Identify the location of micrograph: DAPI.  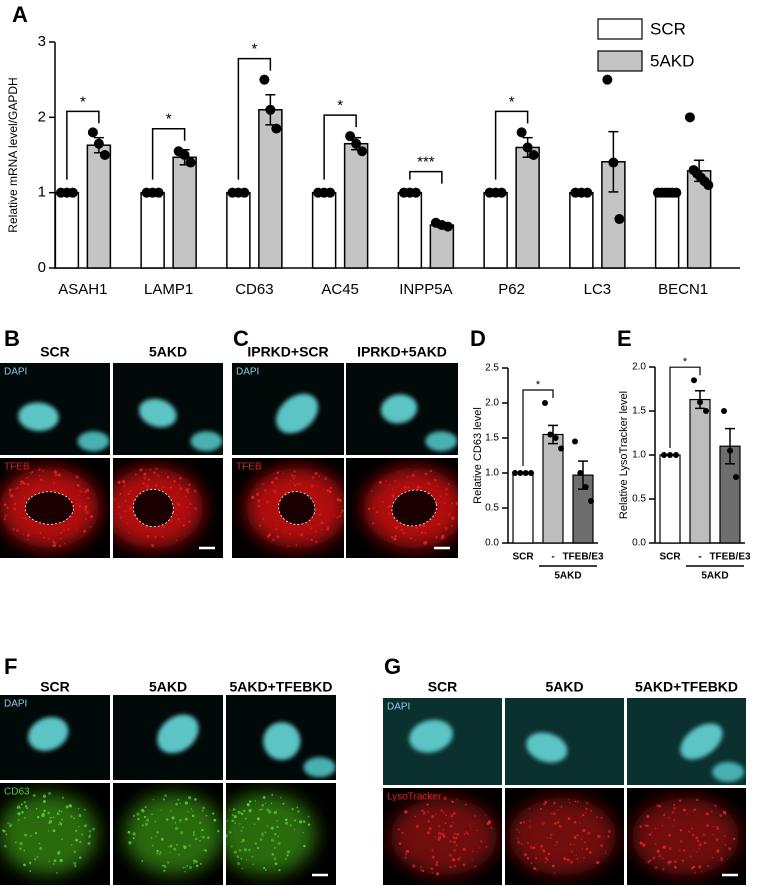
(55, 409).